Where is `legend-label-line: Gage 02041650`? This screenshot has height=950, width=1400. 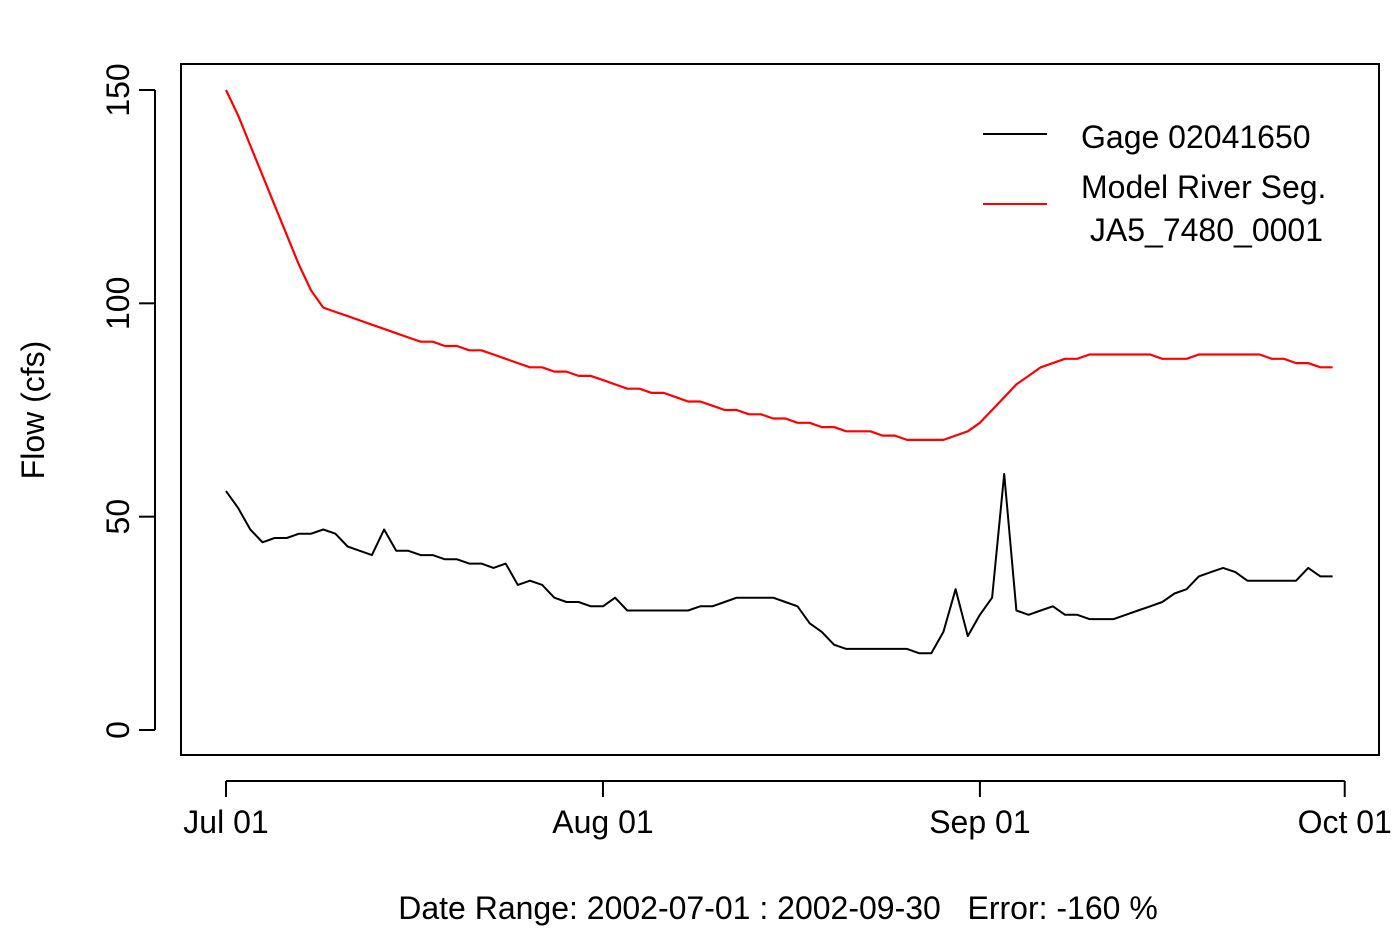
legend-label-line: Gage 02041650 is located at coordinates (1196, 137).